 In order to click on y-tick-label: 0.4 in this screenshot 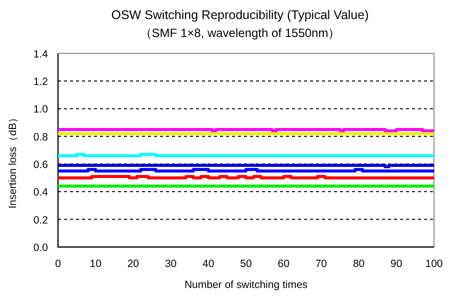, I will do `click(40, 192)`.